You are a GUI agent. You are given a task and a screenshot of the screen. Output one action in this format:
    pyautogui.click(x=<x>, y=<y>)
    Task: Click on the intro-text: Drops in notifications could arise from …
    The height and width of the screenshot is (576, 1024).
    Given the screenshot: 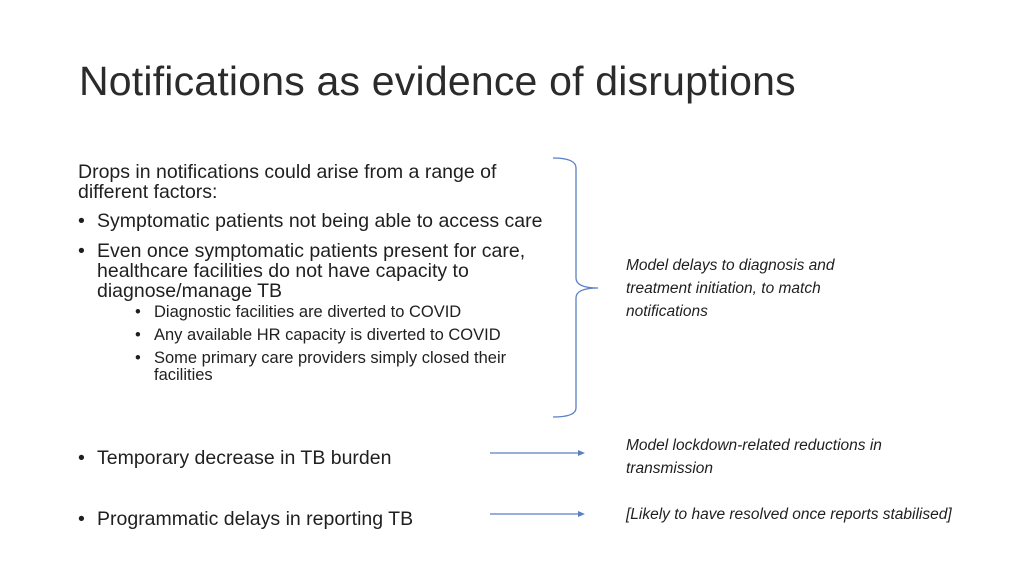 What is the action you would take?
    pyautogui.click(x=287, y=182)
    